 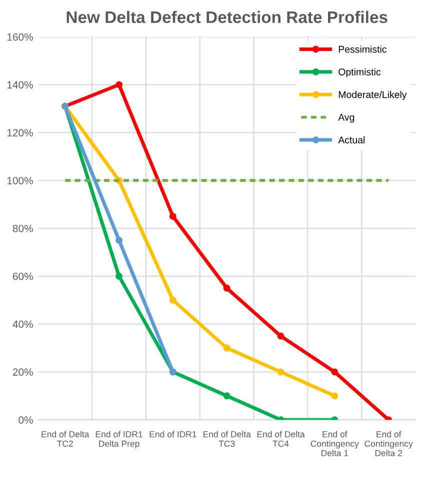 I want to click on x-tick-label: End of Contingency Delta 1, so click(x=334, y=443).